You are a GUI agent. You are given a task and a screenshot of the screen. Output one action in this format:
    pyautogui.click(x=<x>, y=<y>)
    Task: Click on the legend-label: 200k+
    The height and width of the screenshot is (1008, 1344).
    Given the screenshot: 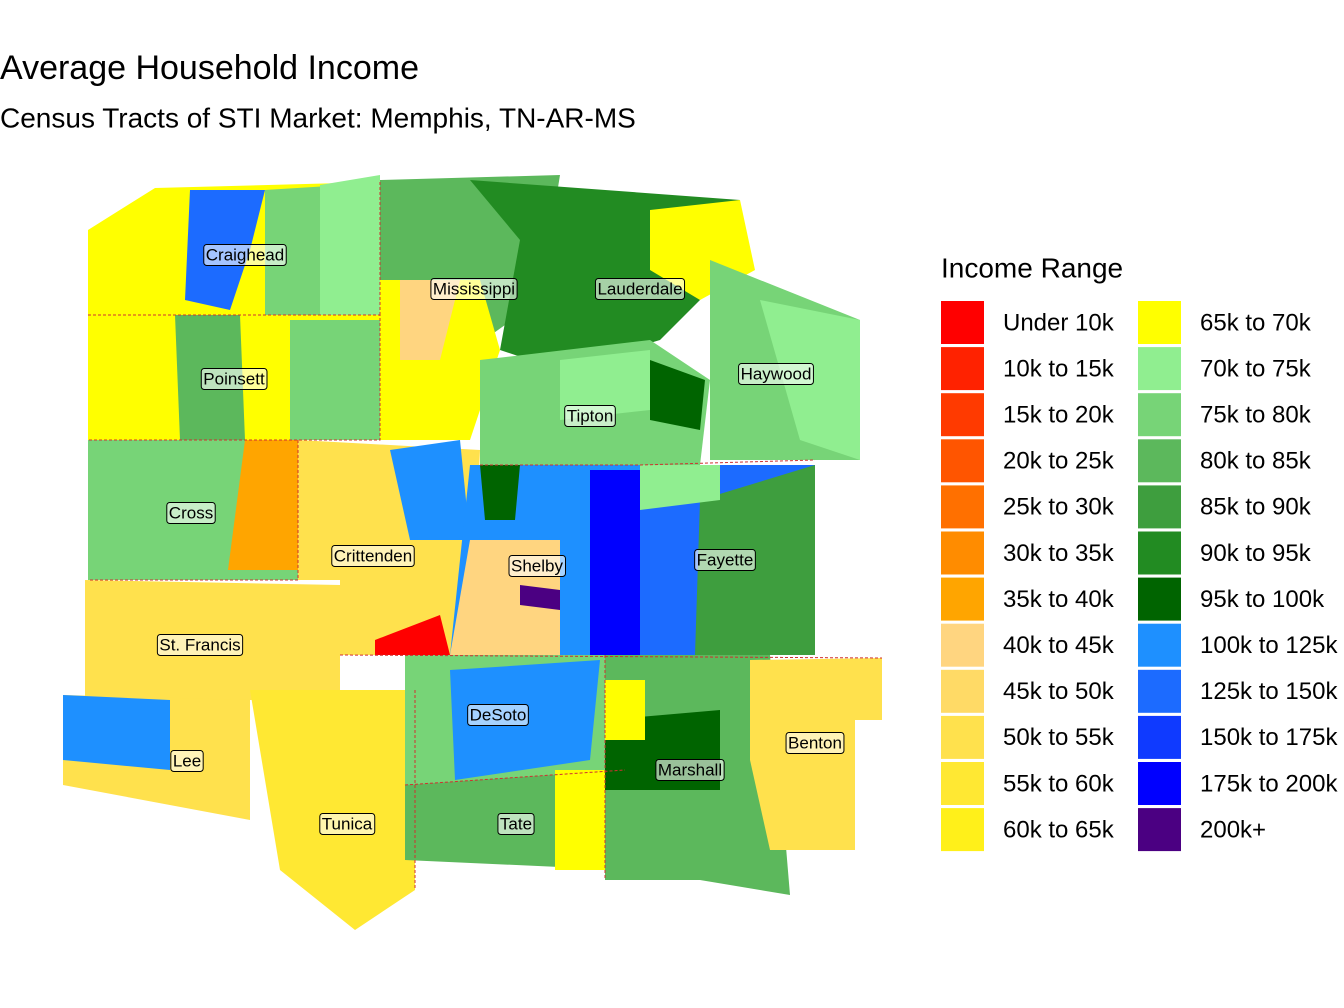 What is the action you would take?
    pyautogui.click(x=1233, y=829)
    